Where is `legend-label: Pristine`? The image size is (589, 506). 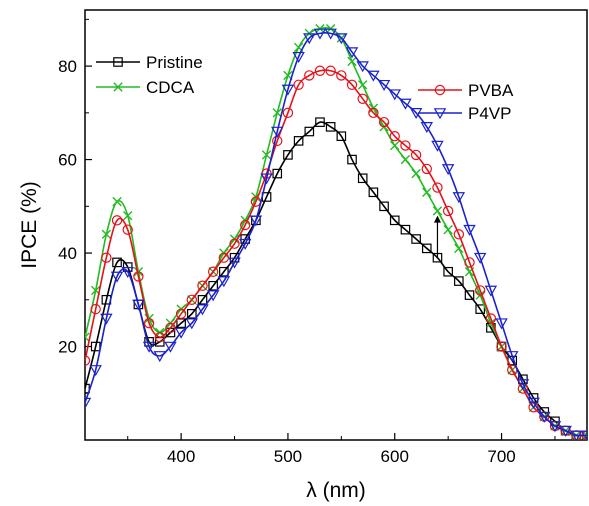
legend-label: Pristine is located at coordinates (174, 62).